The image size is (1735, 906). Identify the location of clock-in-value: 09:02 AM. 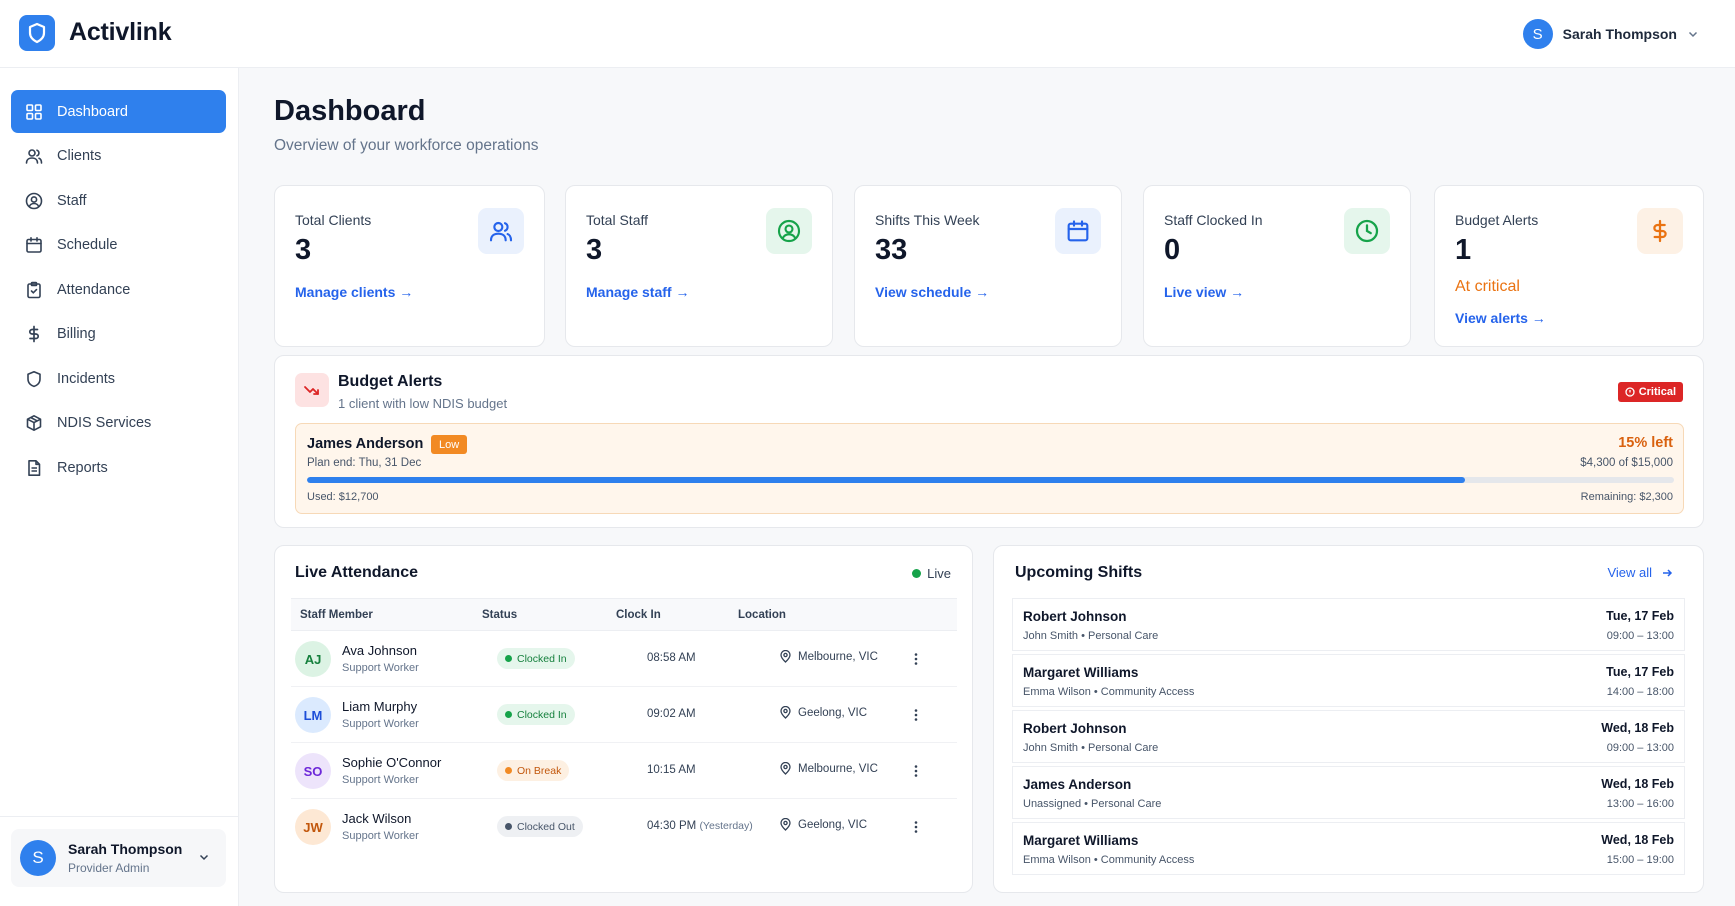
(671, 714).